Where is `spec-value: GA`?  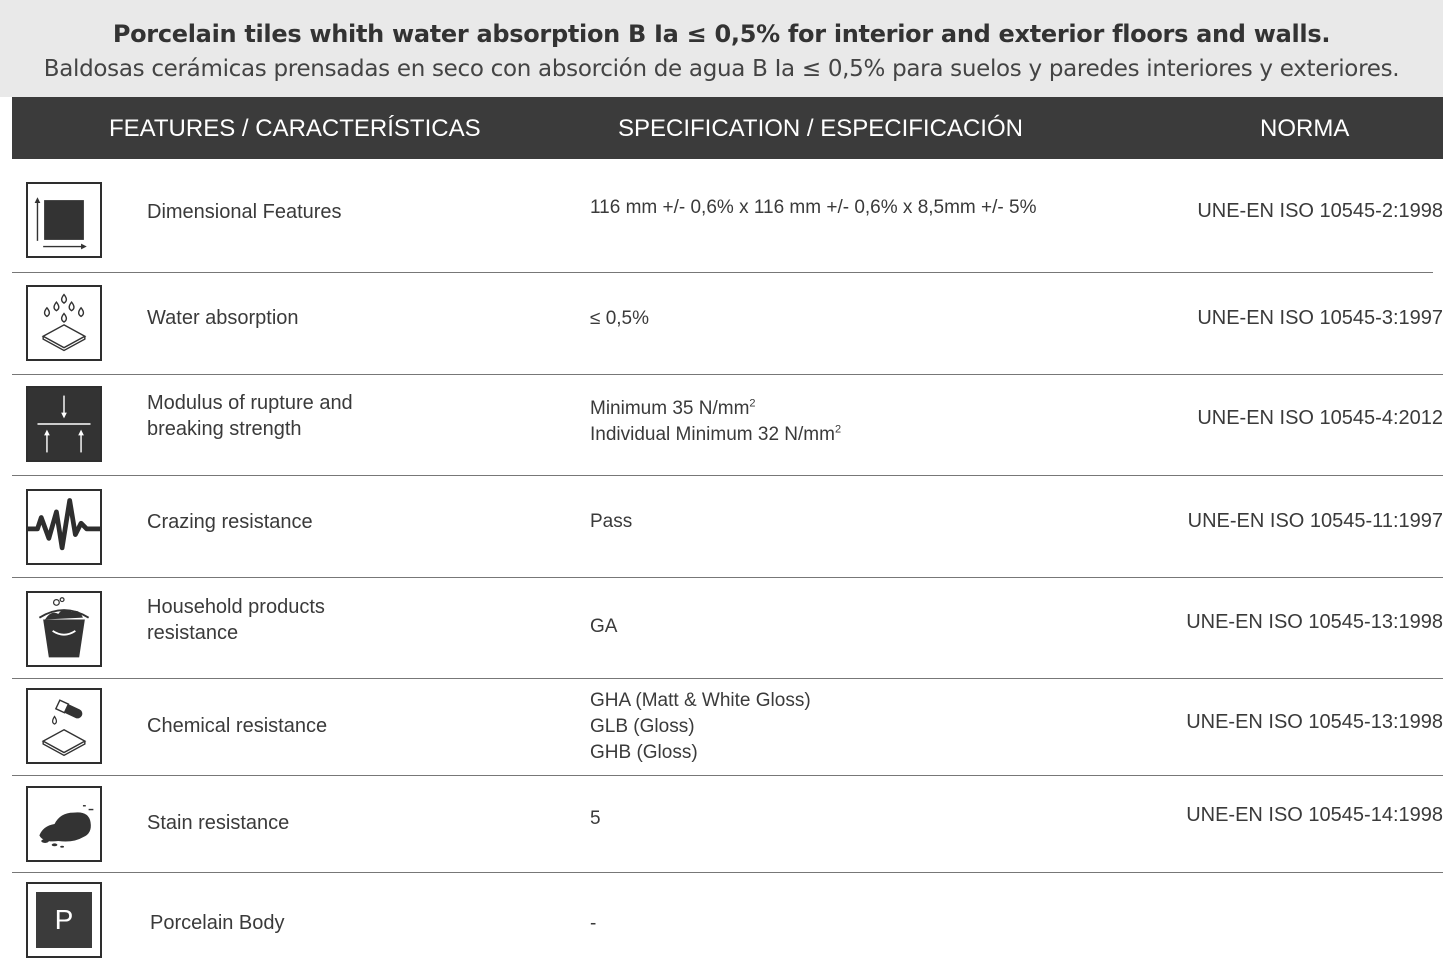 spec-value: GA is located at coordinates (604, 626).